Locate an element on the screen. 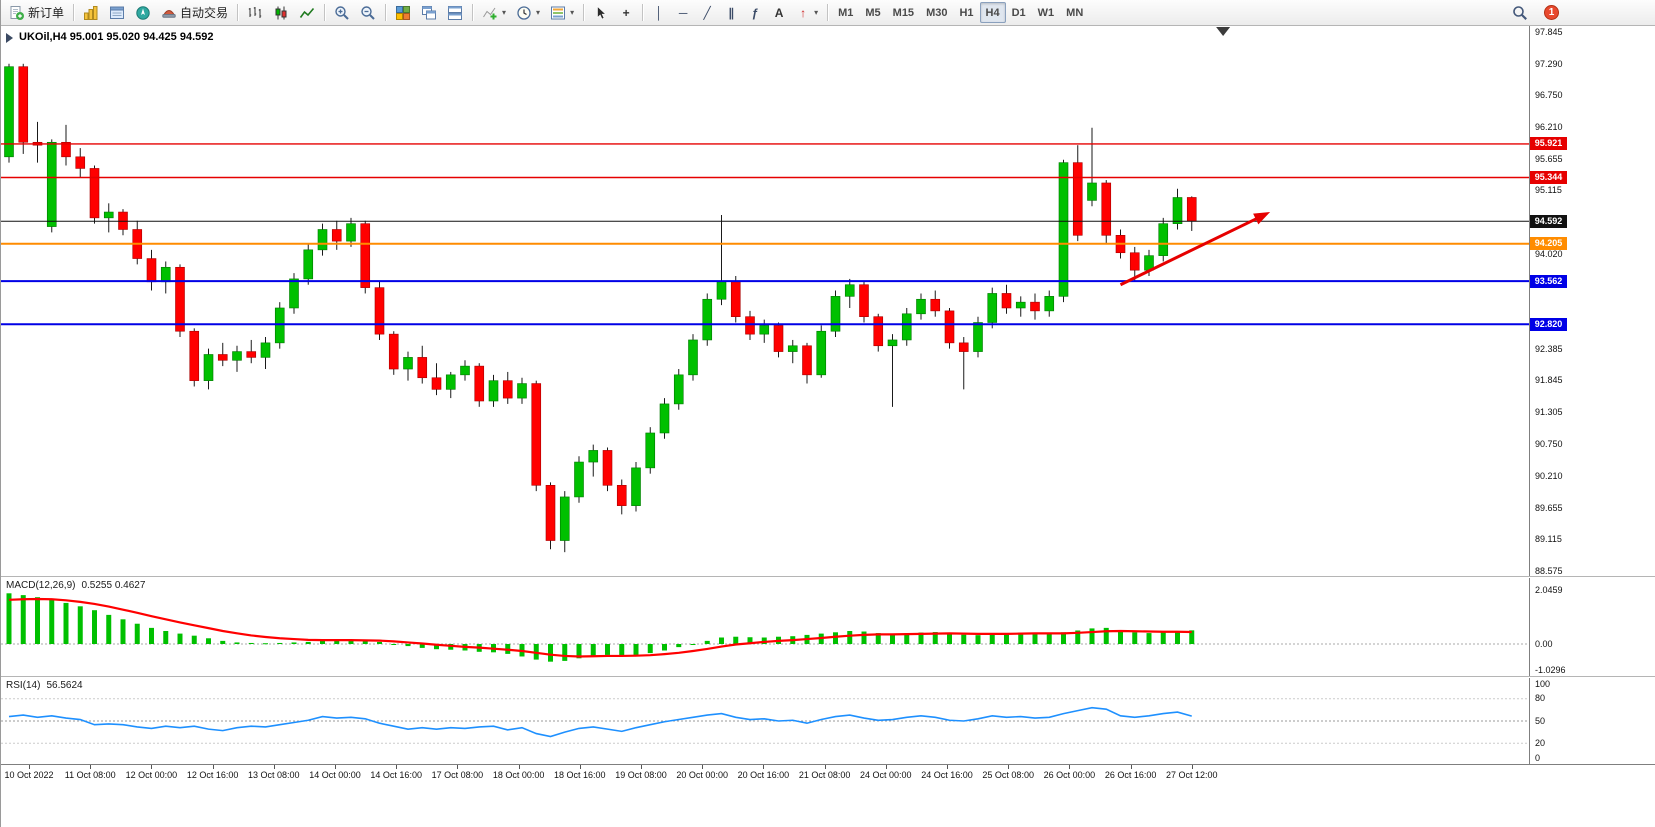 The width and height of the screenshot is (1655, 827). rsi-plot is located at coordinates (765, 721).